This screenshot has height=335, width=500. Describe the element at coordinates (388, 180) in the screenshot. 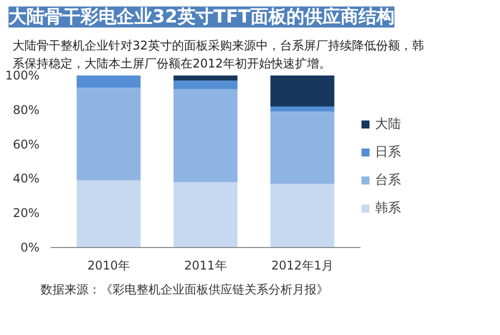

I see `legend-label: 台系` at that location.